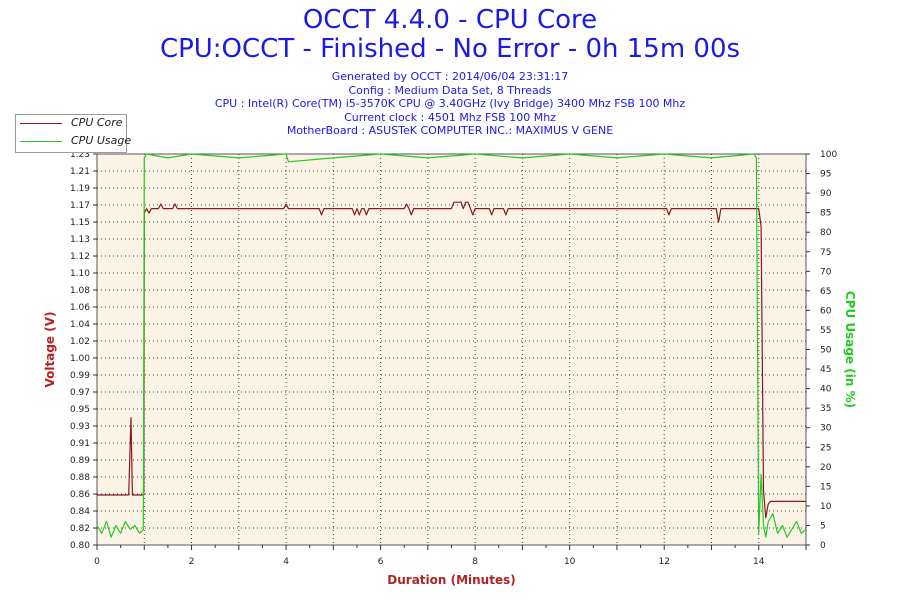 The image size is (900, 600). What do you see at coordinates (825, 331) in the screenshot?
I see `y-right-tick-label: 55` at bounding box center [825, 331].